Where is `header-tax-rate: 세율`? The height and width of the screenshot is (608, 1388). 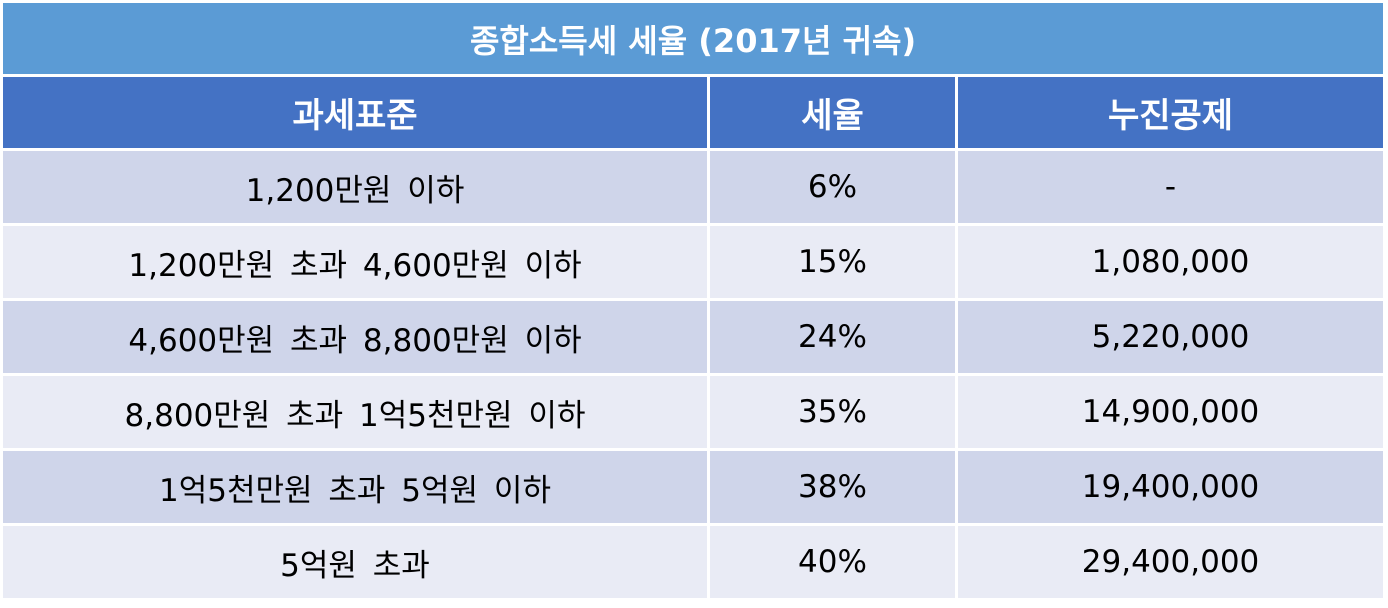
header-tax-rate: 세율 is located at coordinates (834, 114).